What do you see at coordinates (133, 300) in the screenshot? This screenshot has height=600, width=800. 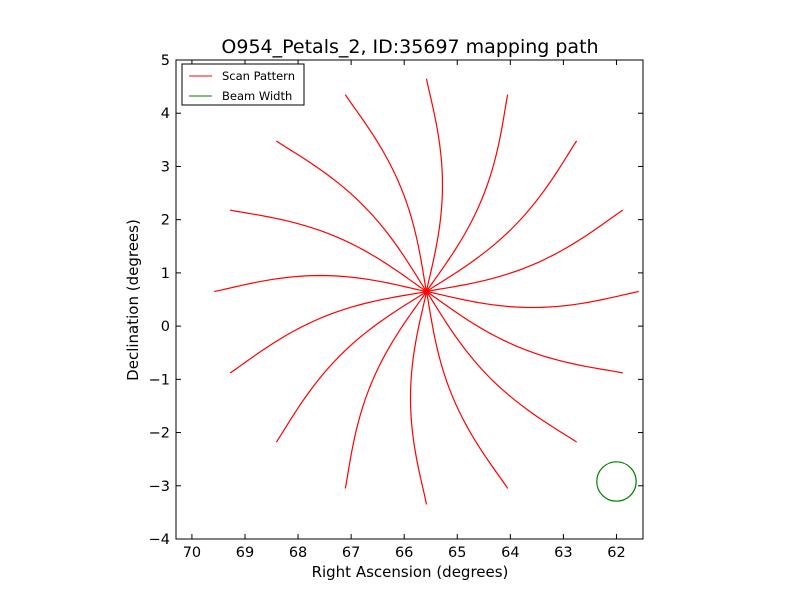 I see `y-axis-label: Declination (degrees)` at bounding box center [133, 300].